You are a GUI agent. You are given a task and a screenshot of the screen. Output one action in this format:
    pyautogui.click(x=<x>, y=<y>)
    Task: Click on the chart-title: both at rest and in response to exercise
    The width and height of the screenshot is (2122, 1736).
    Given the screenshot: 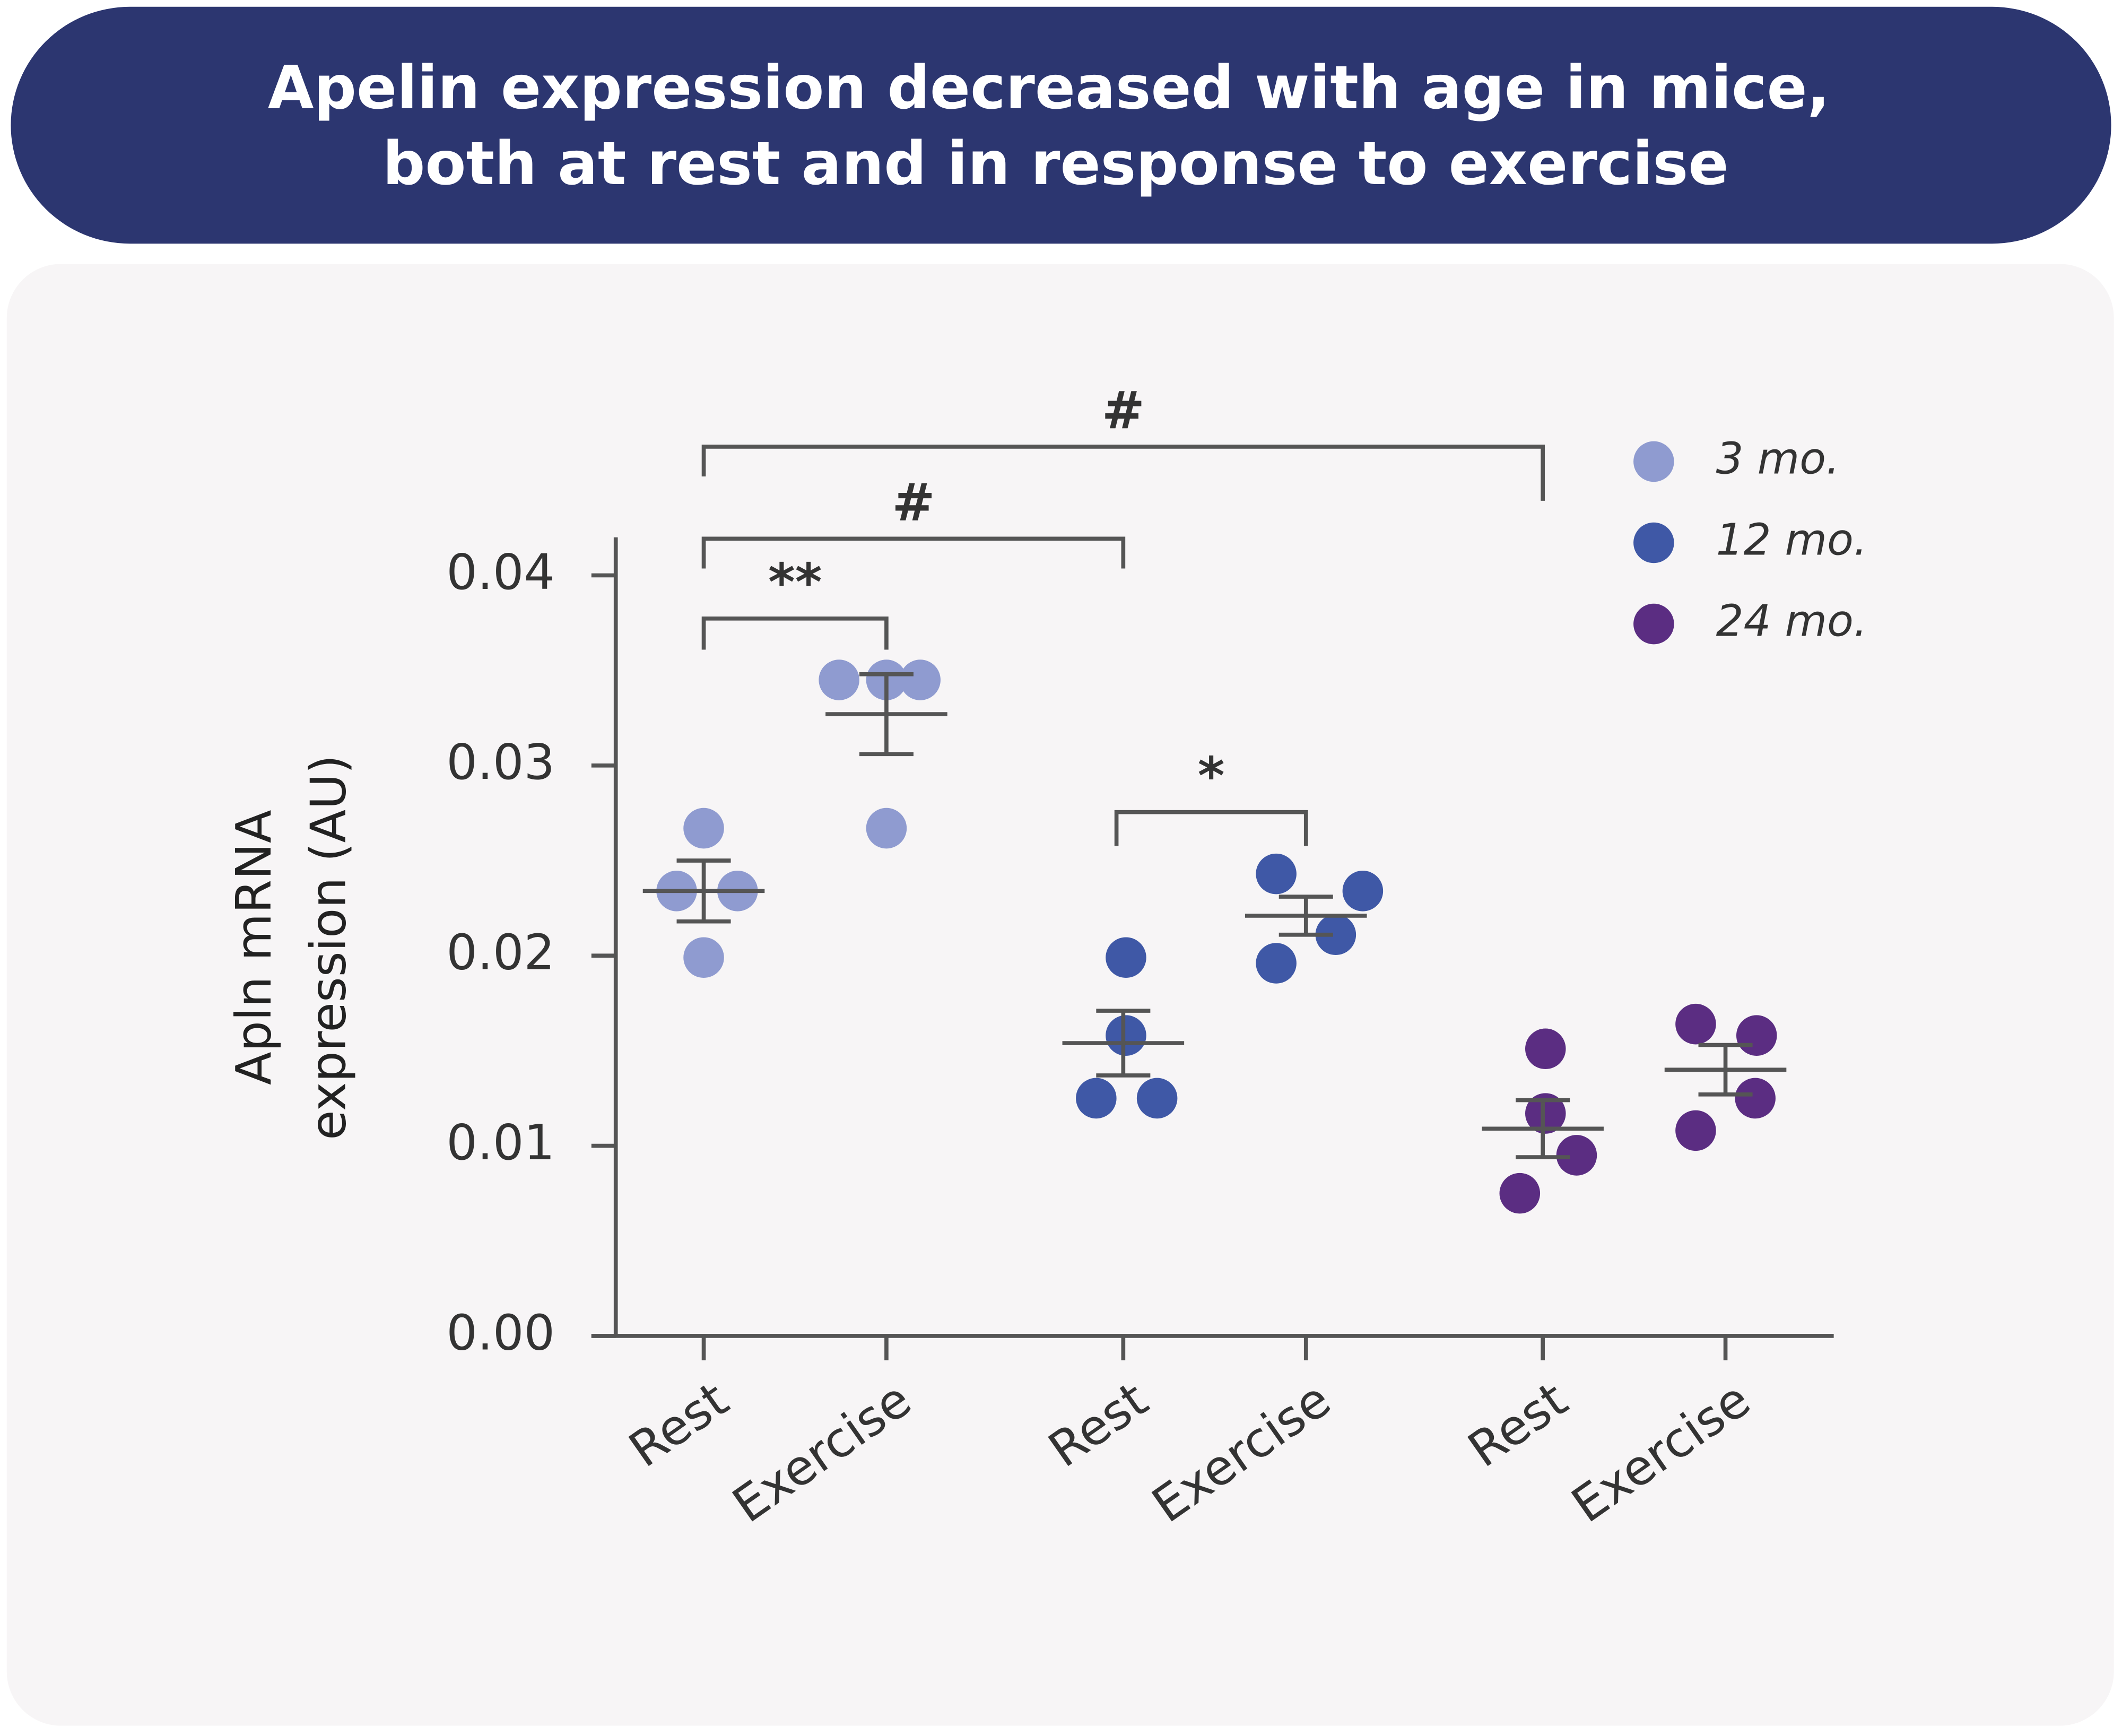 What is the action you would take?
    pyautogui.click(x=1055, y=163)
    